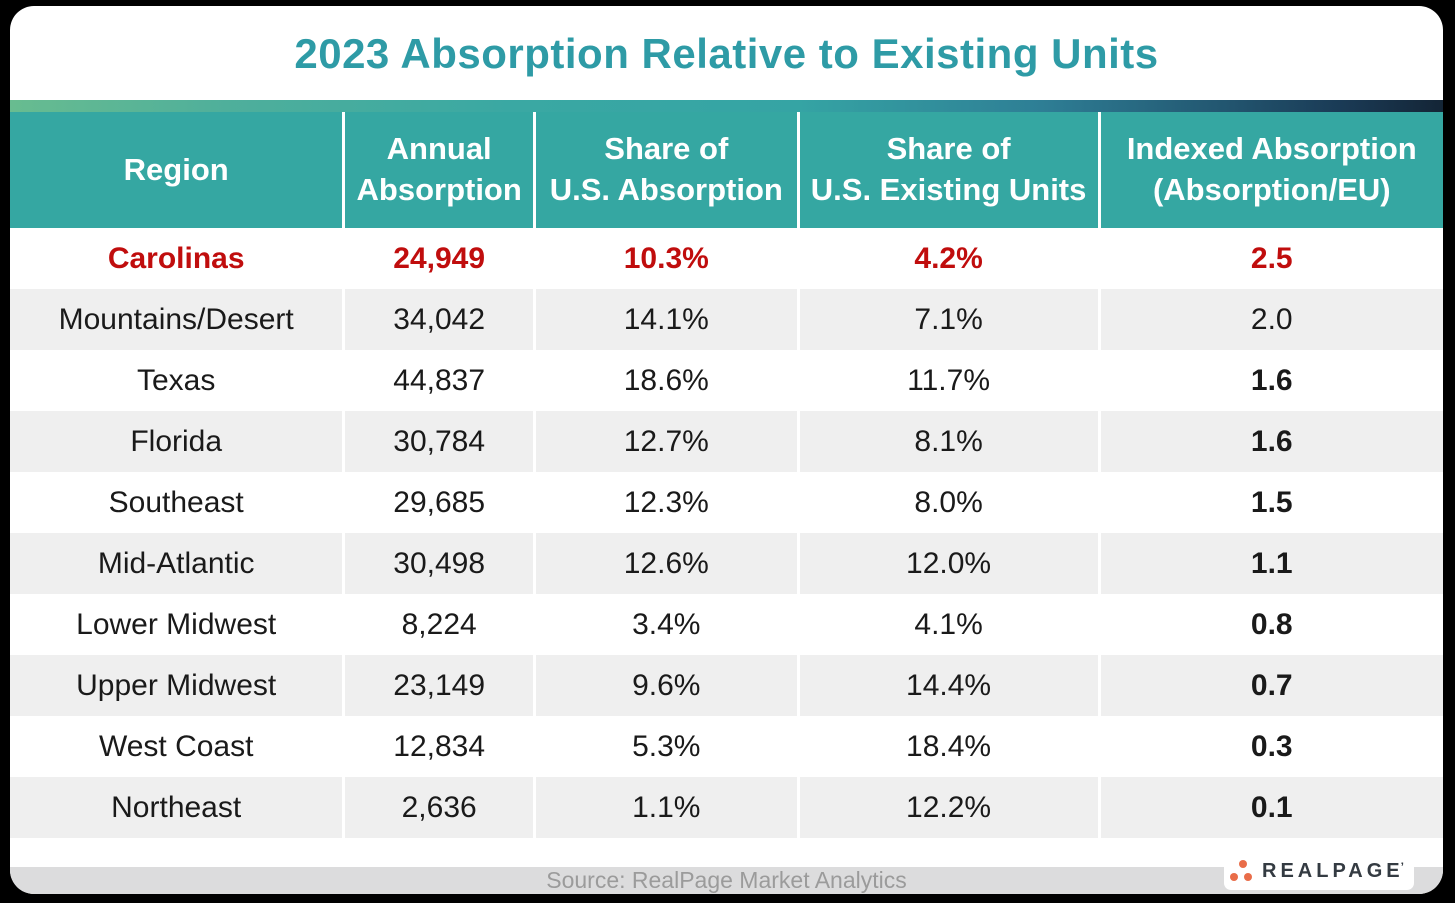  Describe the element at coordinates (948, 380) in the screenshot. I see `cell-share-us-existing-units: 11.7%` at that location.